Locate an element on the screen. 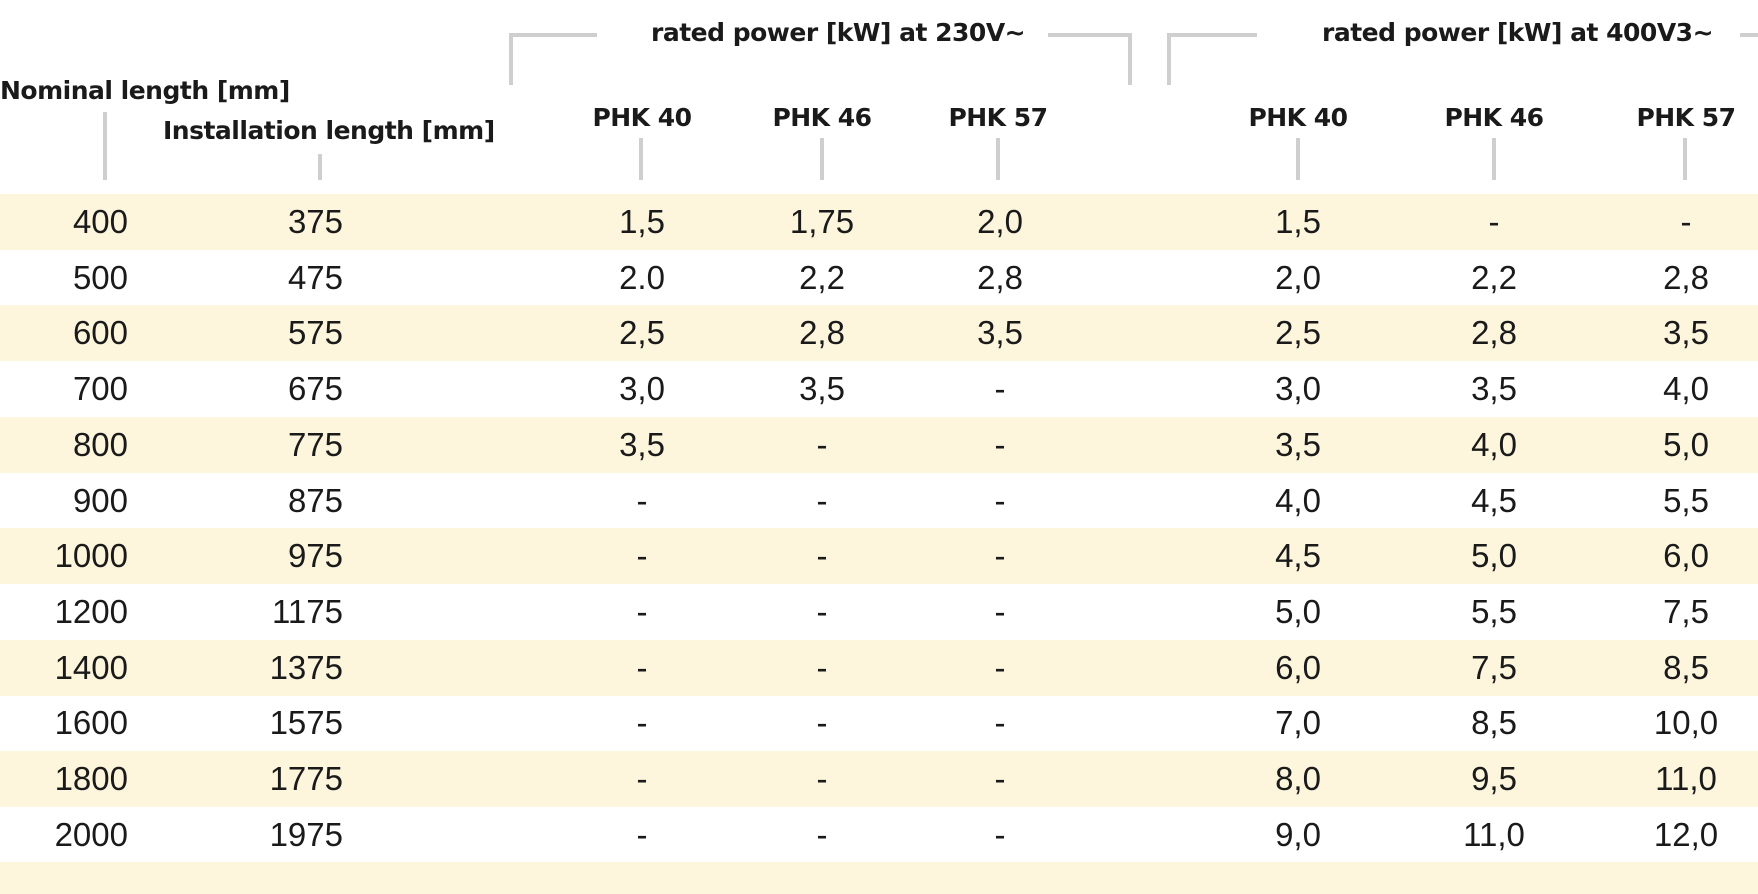 The width and height of the screenshot is (1758, 894). cell-installation-length: 1175 is located at coordinates (307, 611).